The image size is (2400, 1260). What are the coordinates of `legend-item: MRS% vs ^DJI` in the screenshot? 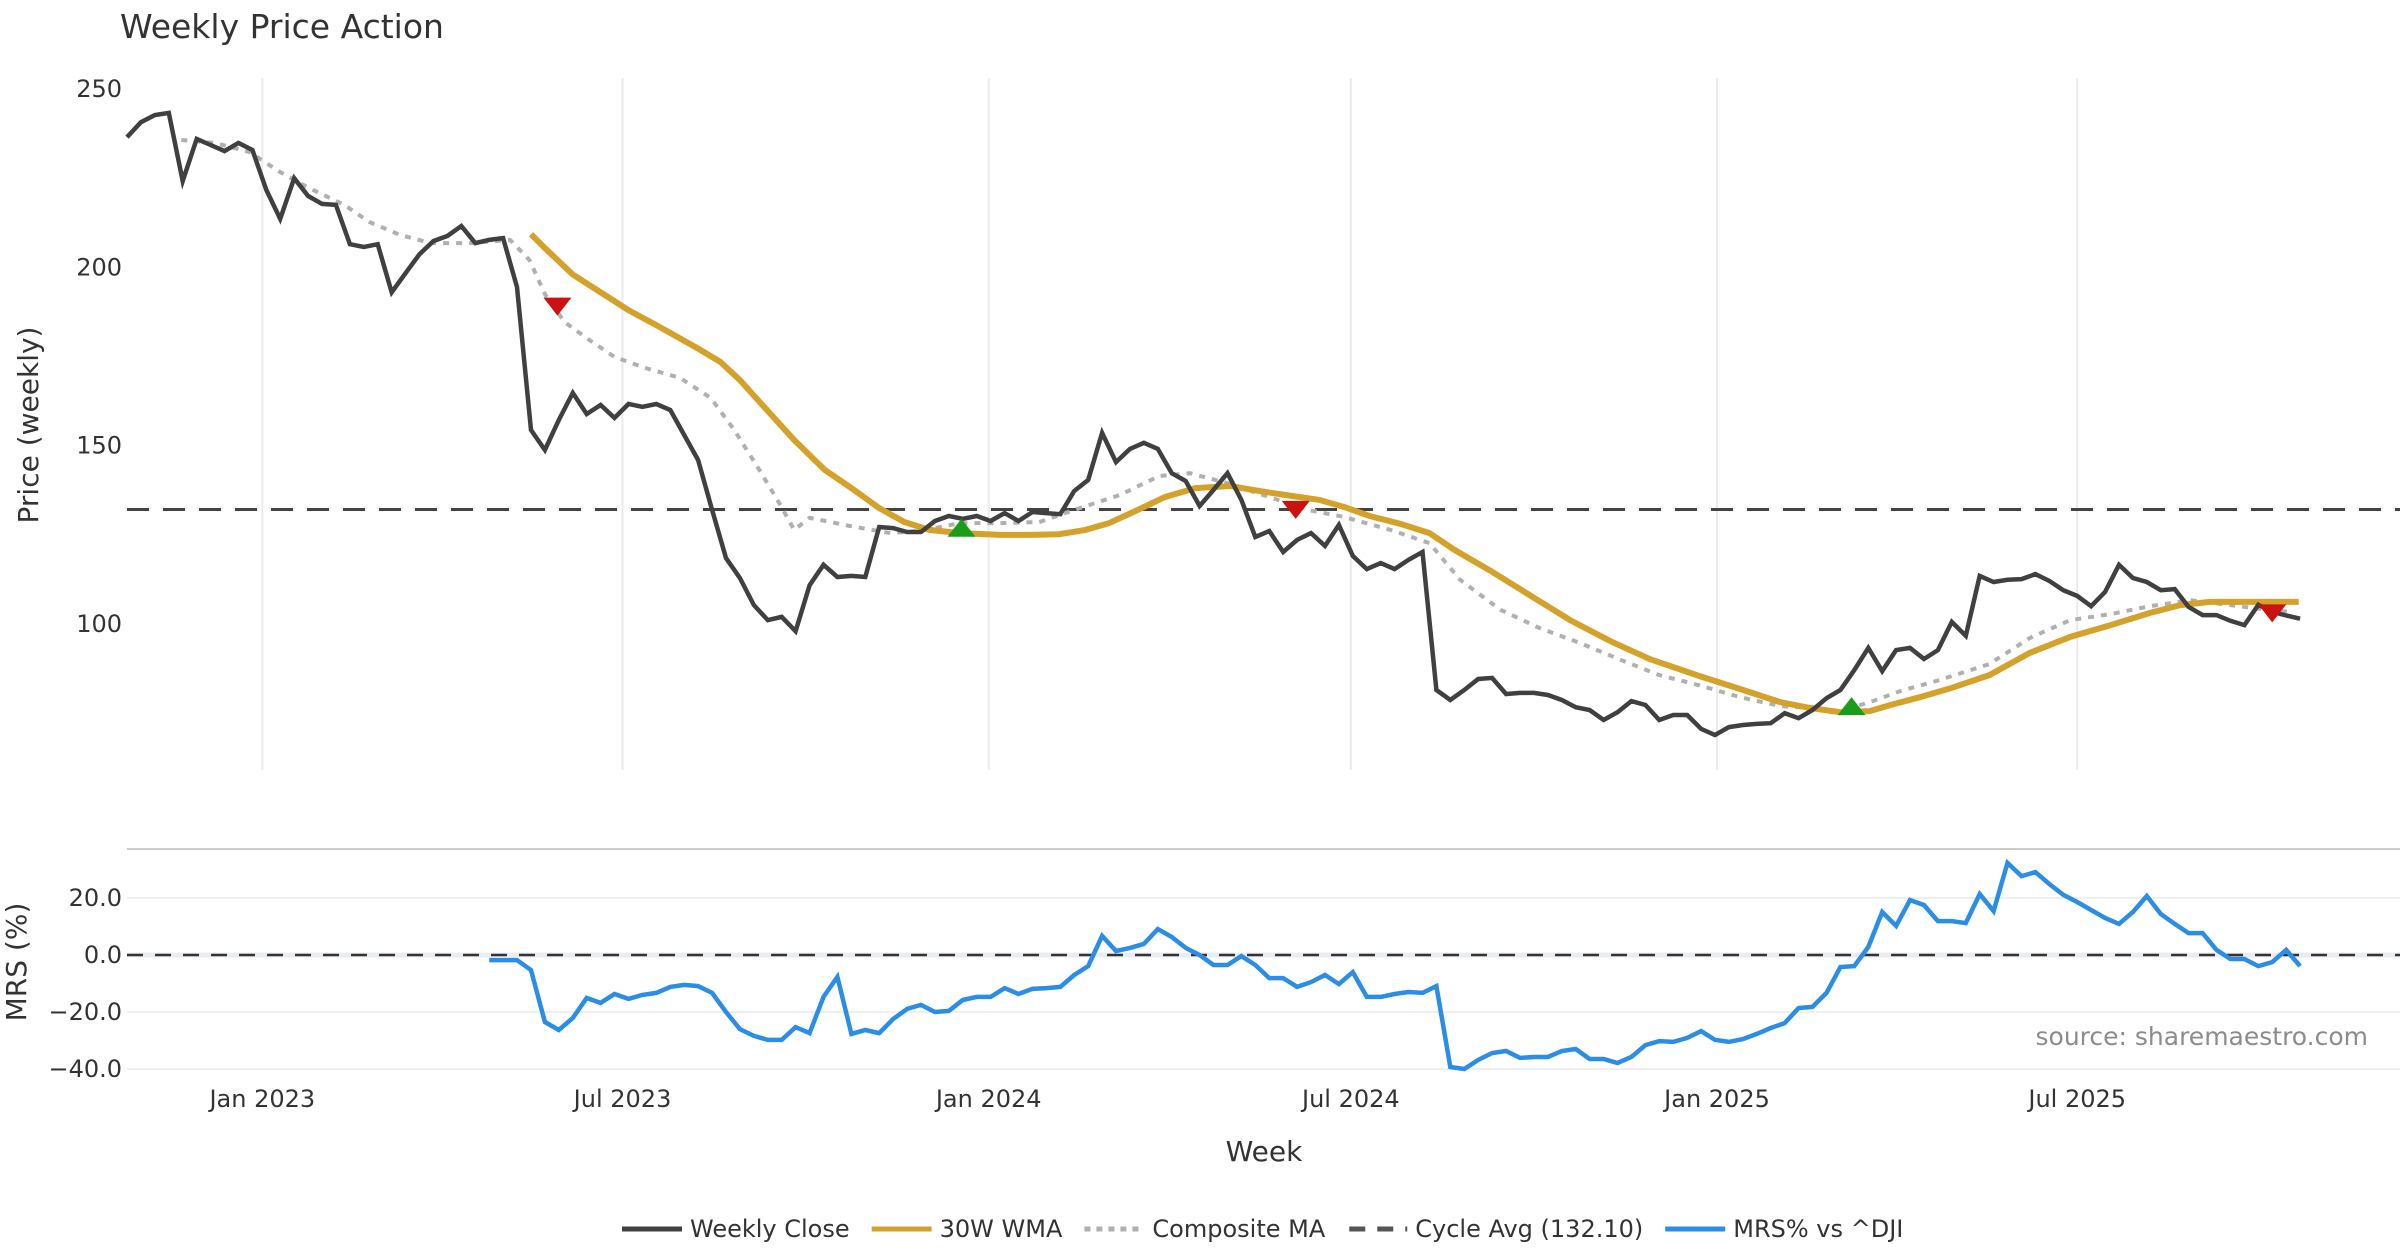 It's located at (1784, 1229).